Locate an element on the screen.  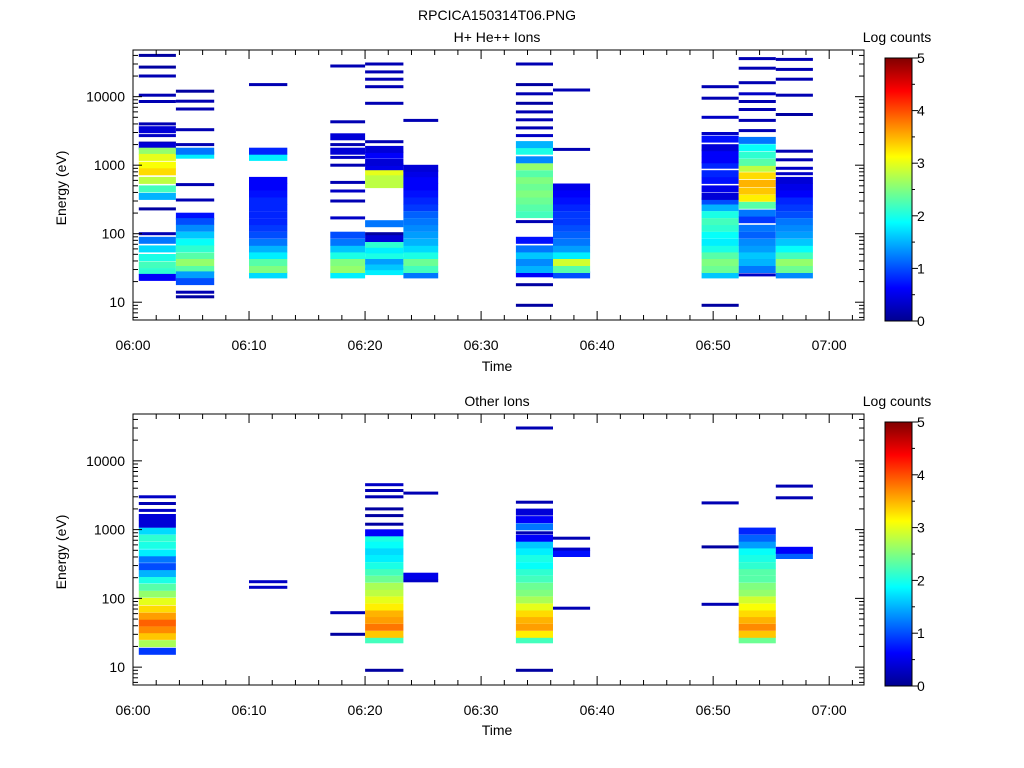
colorbar: 0 1 2 3 4 5 is located at coordinates (904, 189).